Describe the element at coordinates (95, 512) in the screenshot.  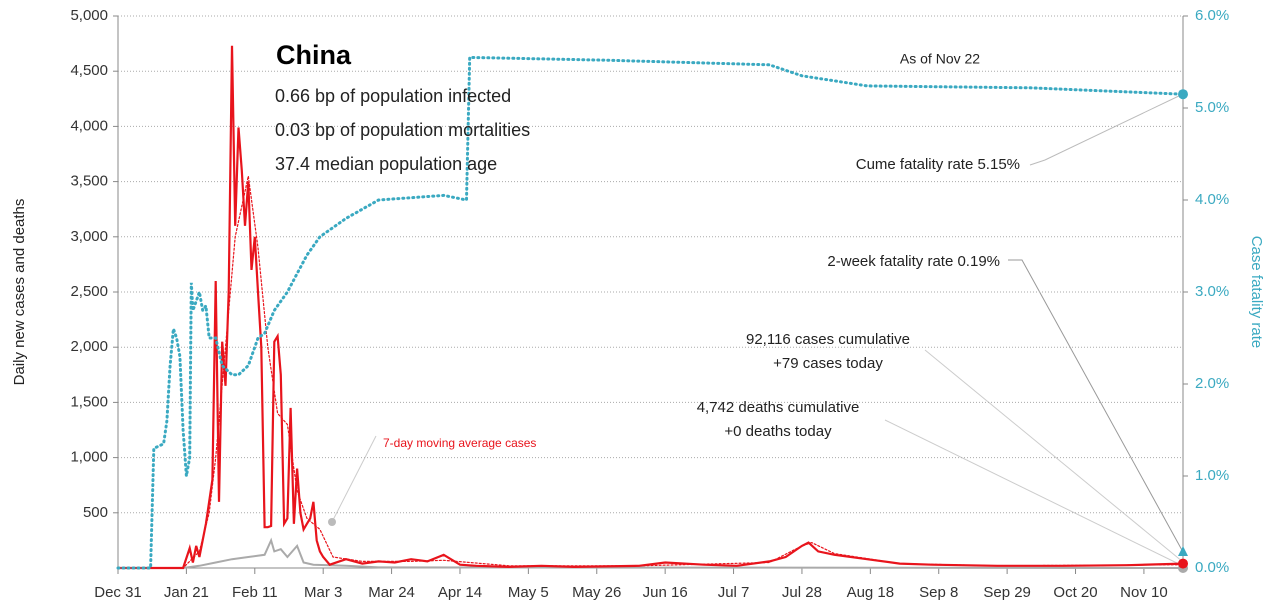
I see `y-tick-label: 500` at that location.